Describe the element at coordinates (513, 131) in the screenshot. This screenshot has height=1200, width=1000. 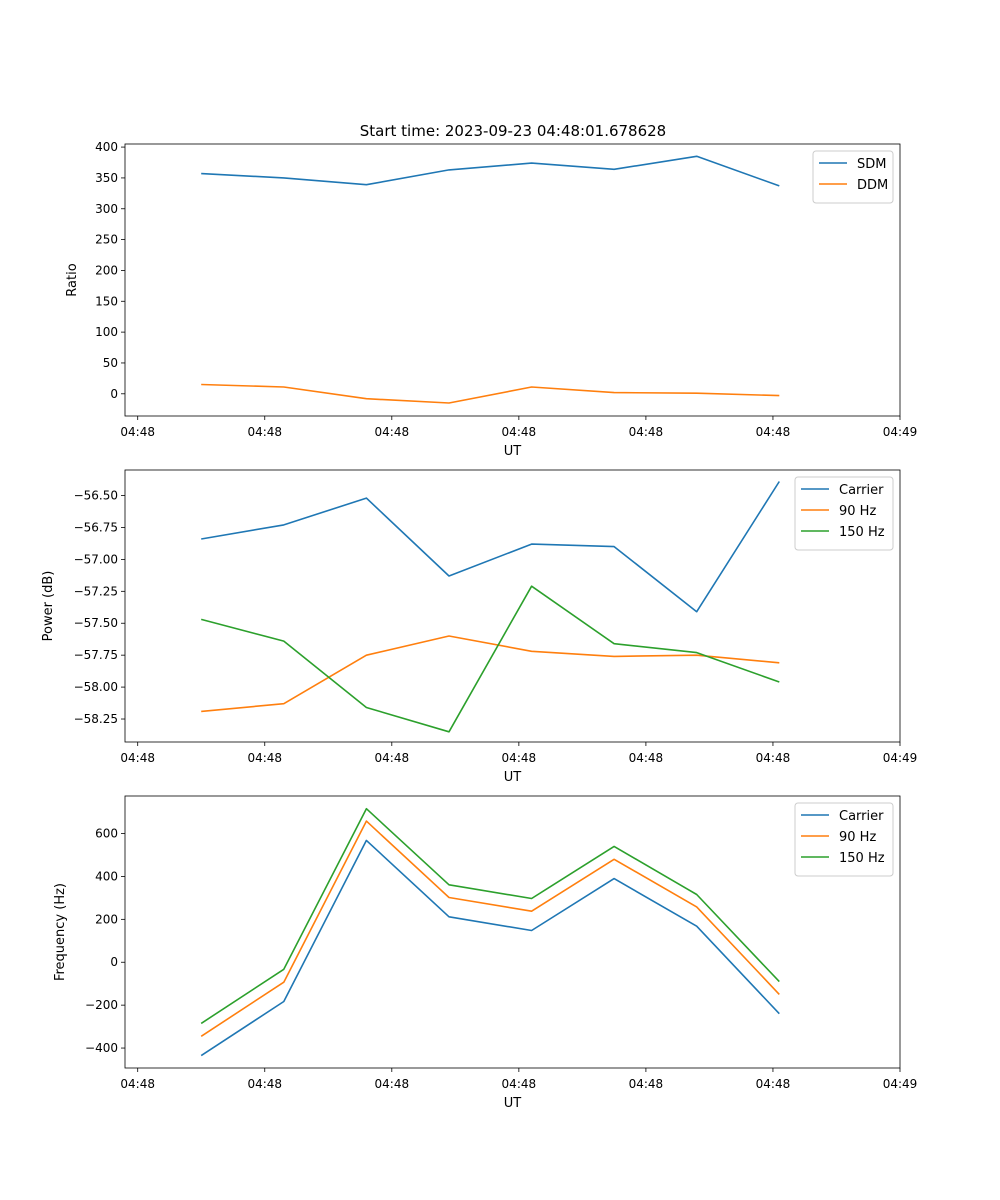
I see `figure-title: Start time: 2023-09-23 04:48:01.678628` at that location.